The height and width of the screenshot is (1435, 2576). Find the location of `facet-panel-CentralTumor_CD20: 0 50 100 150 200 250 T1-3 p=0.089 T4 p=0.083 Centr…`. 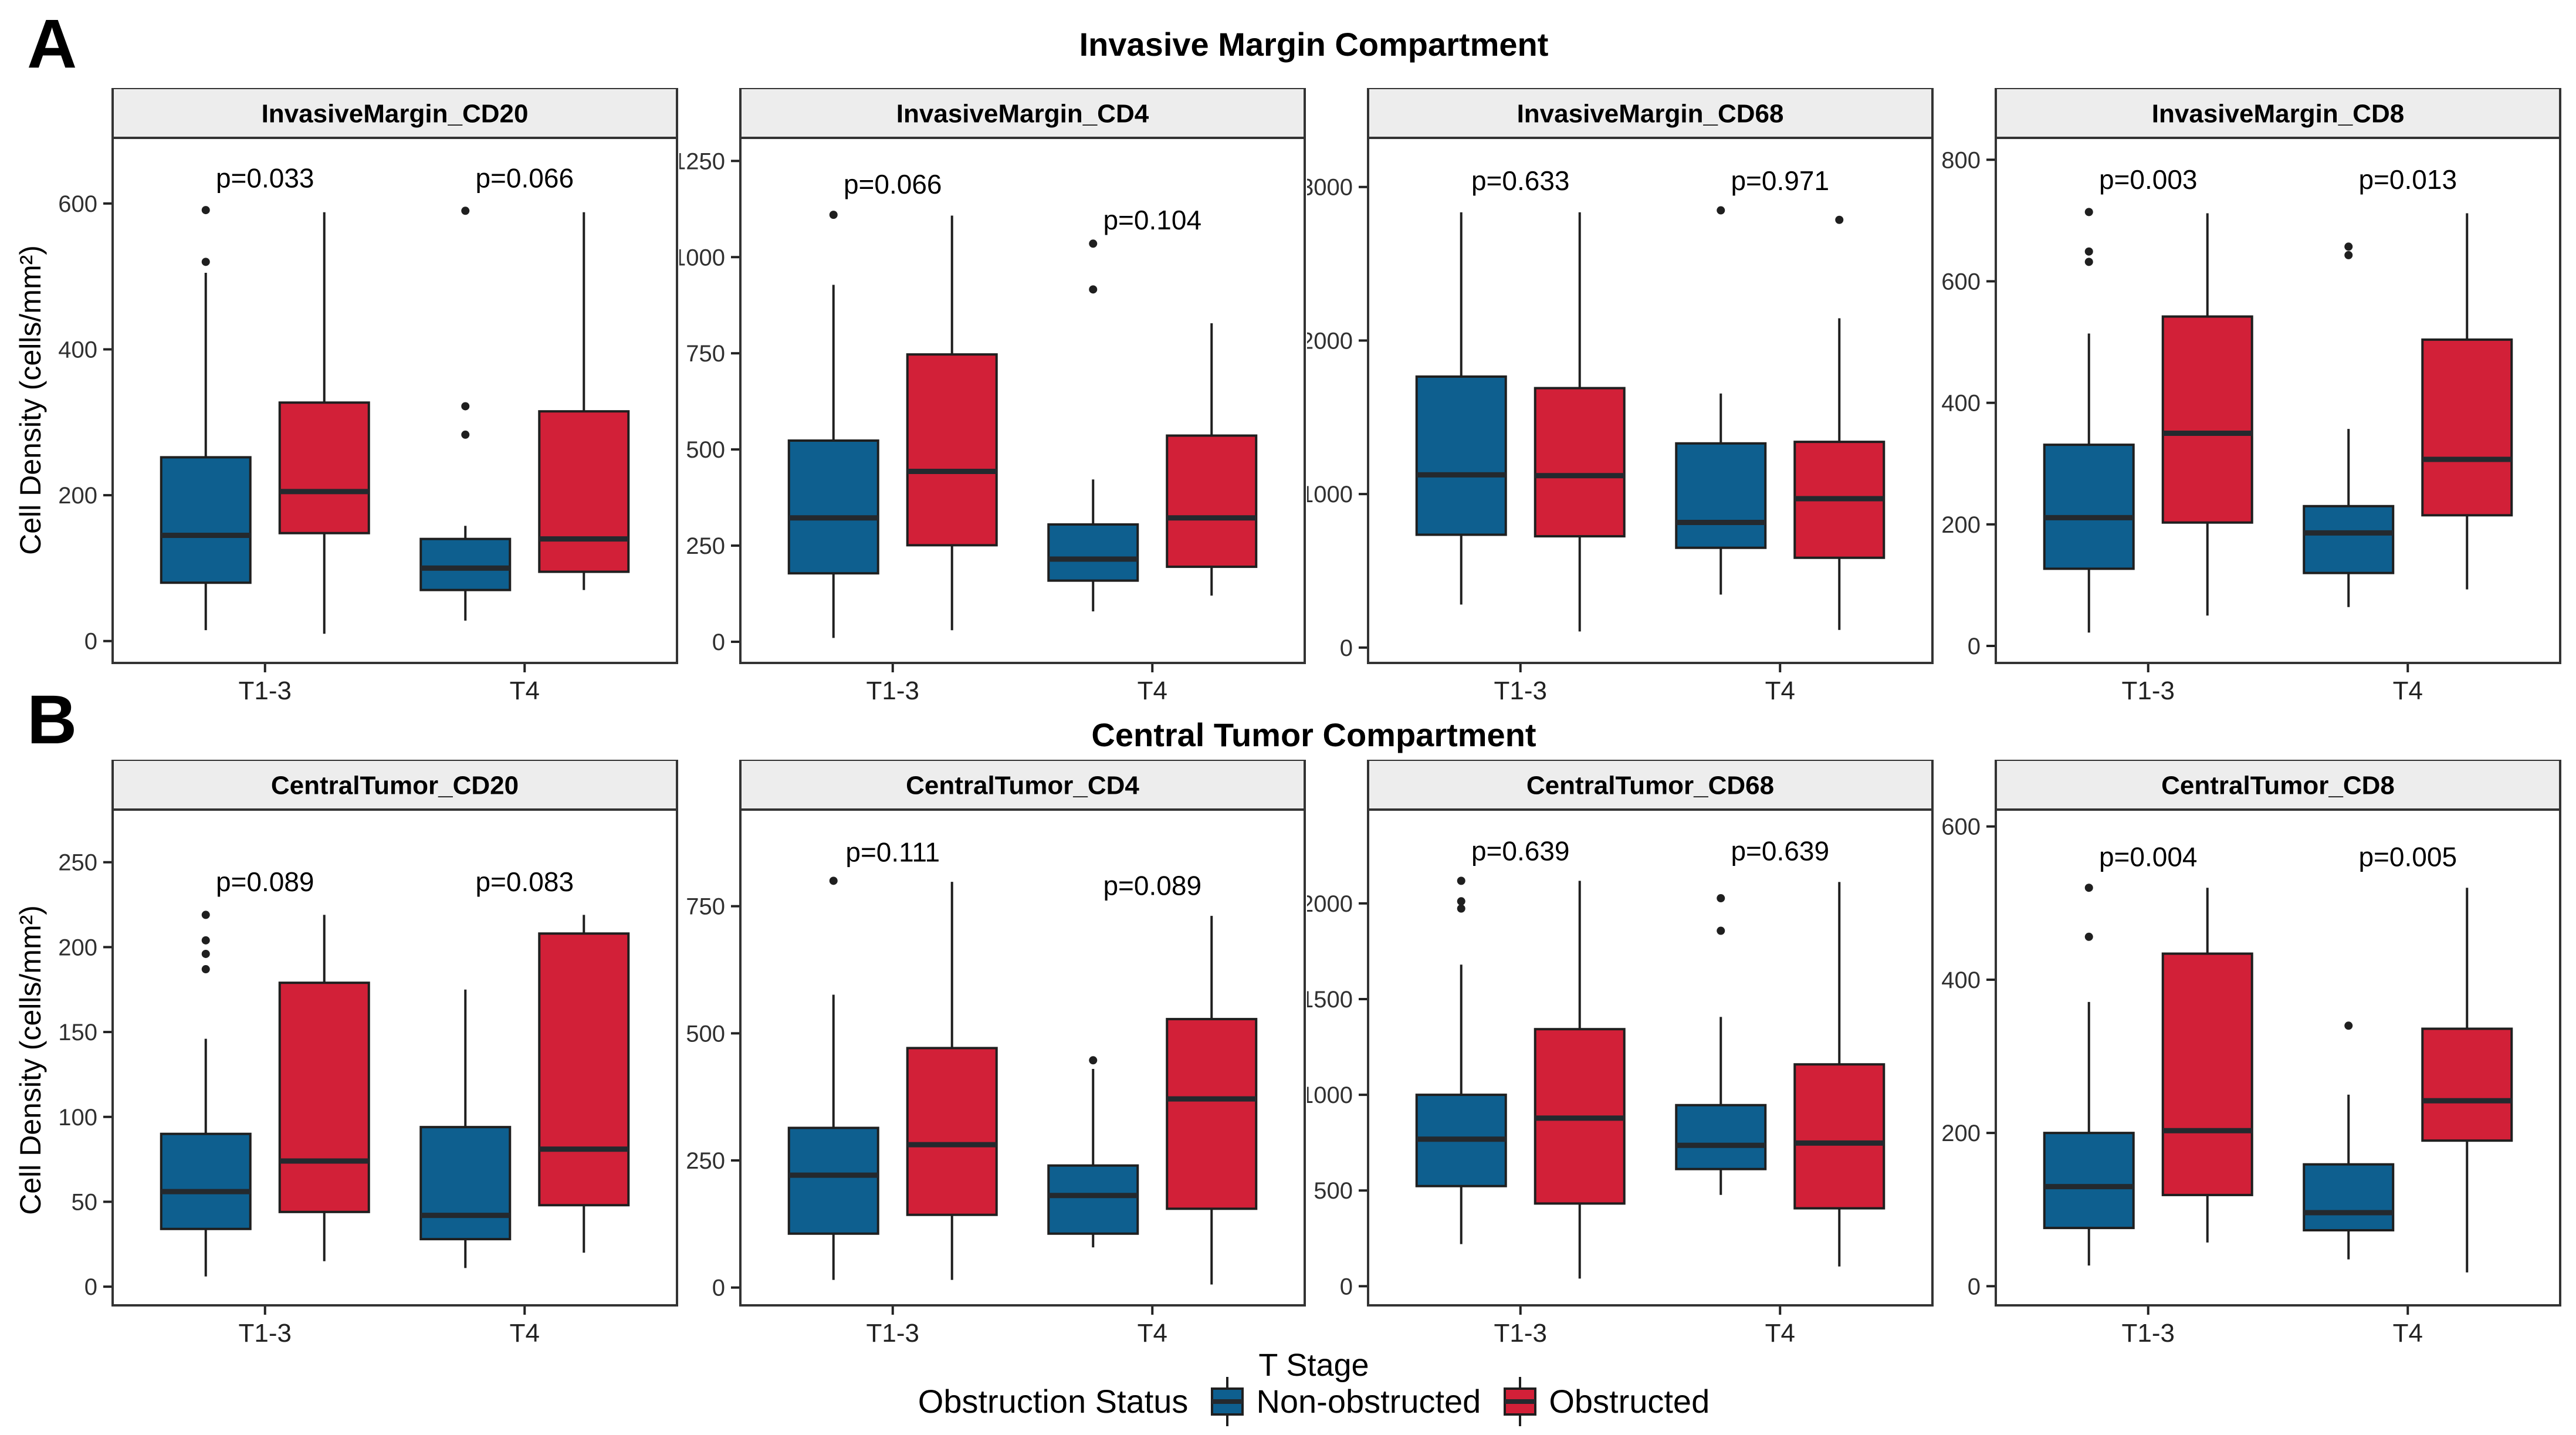

facet-panel-CentralTumor_CD20: 0 50 100 150 200 250 T1-3 p=0.089 T4 p=0.083 Centr… is located at coordinates (368, 1054).